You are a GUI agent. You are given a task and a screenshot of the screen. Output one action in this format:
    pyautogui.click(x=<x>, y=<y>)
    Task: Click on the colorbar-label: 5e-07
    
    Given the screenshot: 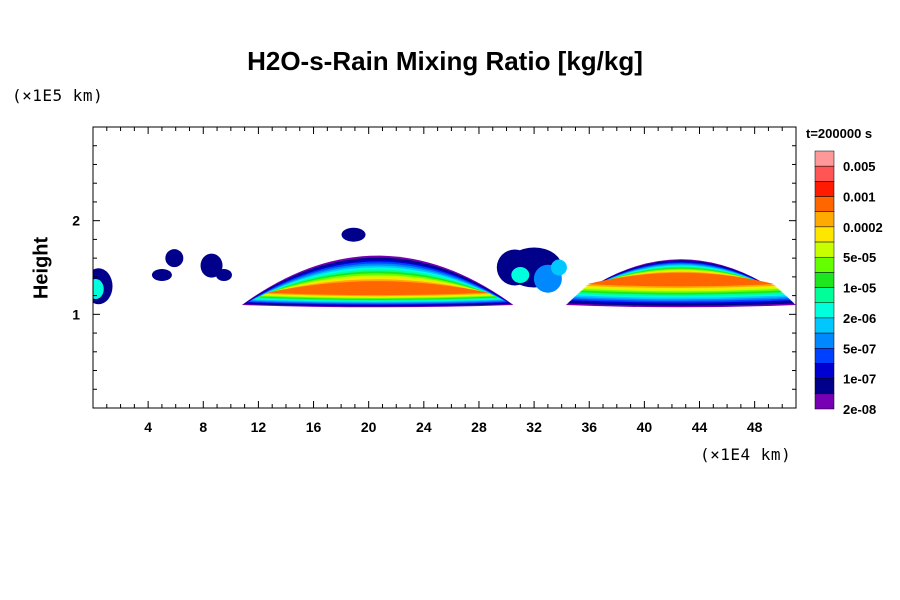 What is the action you would take?
    pyautogui.click(x=859, y=348)
    